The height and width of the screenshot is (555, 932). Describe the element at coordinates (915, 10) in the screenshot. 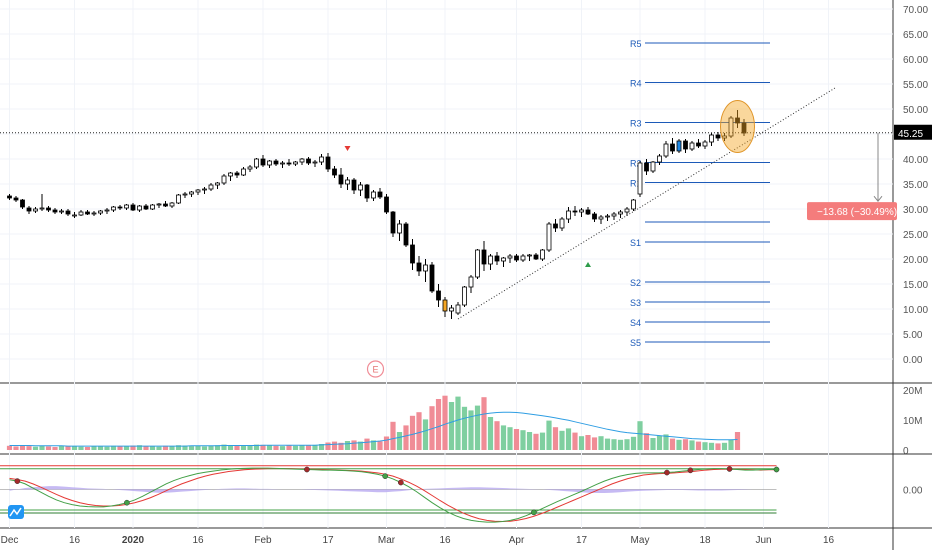

I see `price-tick-label: 70.00` at that location.